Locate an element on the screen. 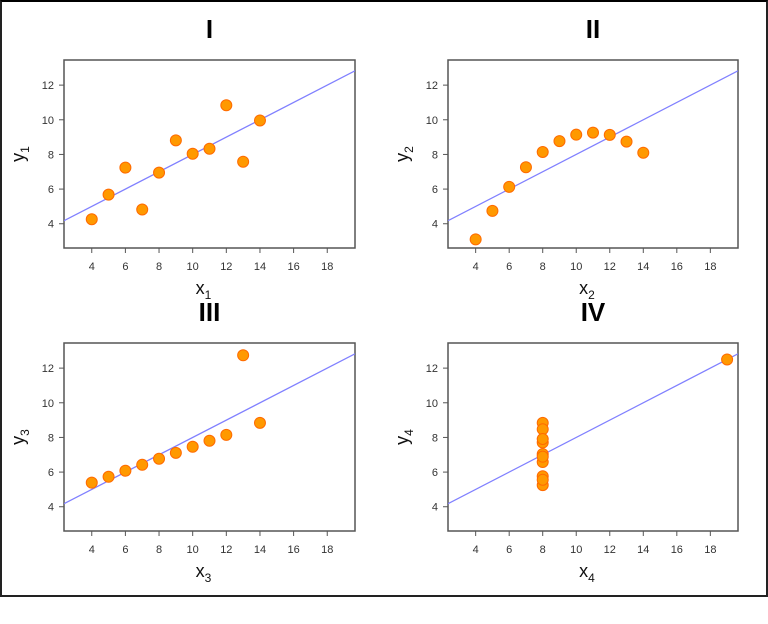 The width and height of the screenshot is (768, 624). y-axis-label: y1 is located at coordinates (20, 154).